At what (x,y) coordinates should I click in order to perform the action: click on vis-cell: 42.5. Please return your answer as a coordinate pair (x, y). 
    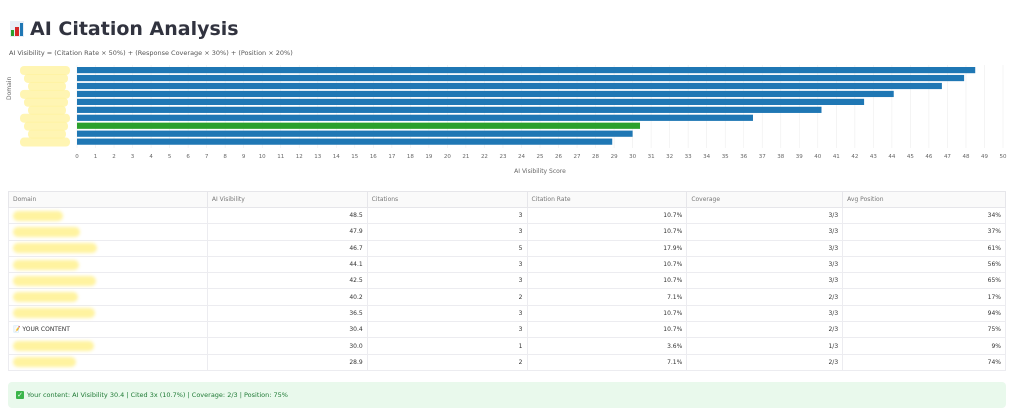
    Looking at the image, I should click on (287, 281).